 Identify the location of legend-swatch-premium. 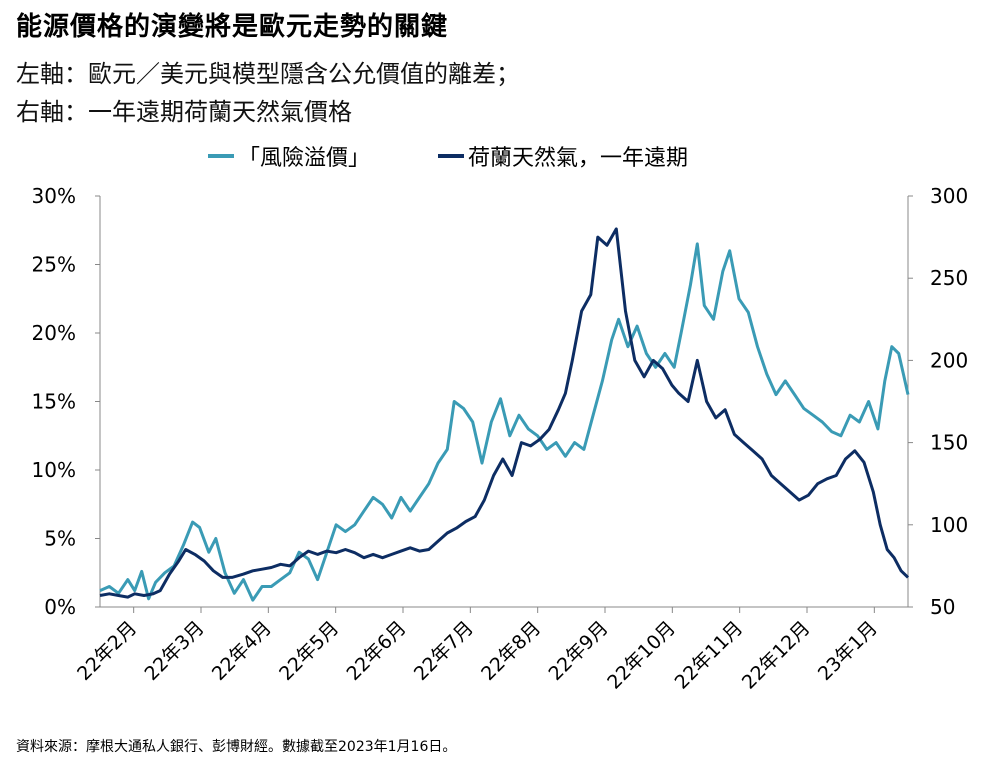
(221, 156).